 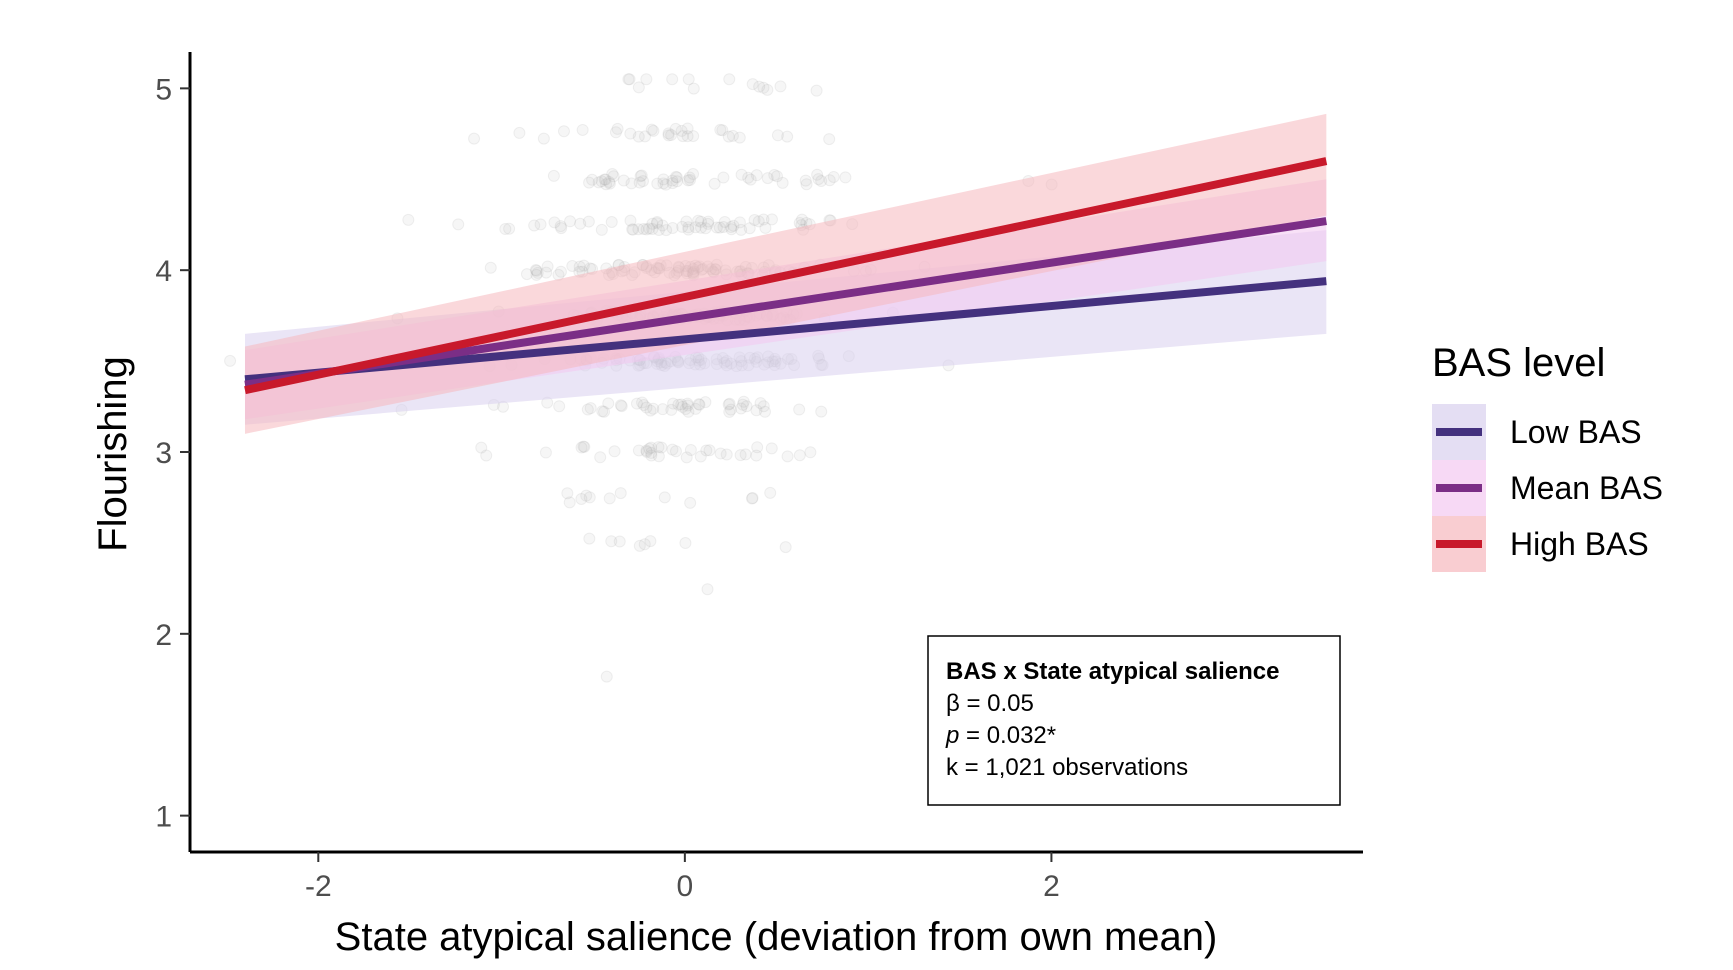 I want to click on x-tick-label: 2, so click(x=1051, y=886).